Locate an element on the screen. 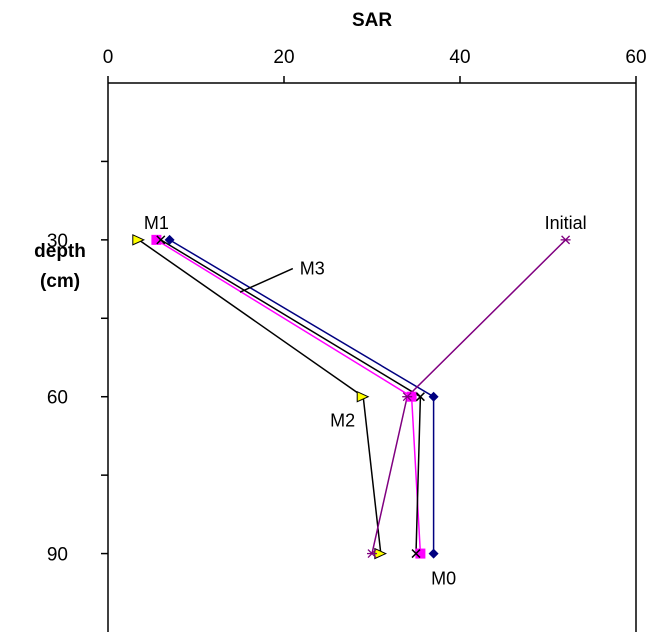  x-tick-label: 20 is located at coordinates (283, 57).